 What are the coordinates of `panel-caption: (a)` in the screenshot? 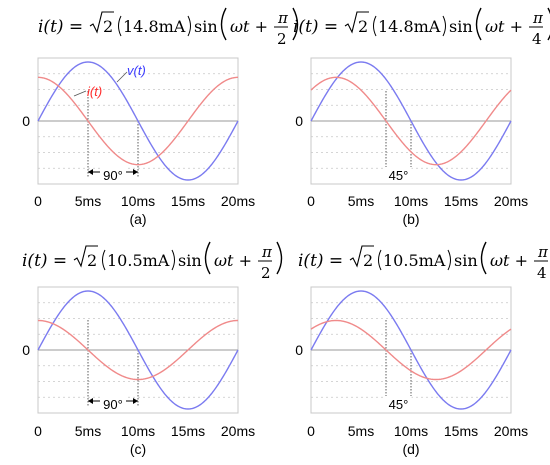 It's located at (137, 219).